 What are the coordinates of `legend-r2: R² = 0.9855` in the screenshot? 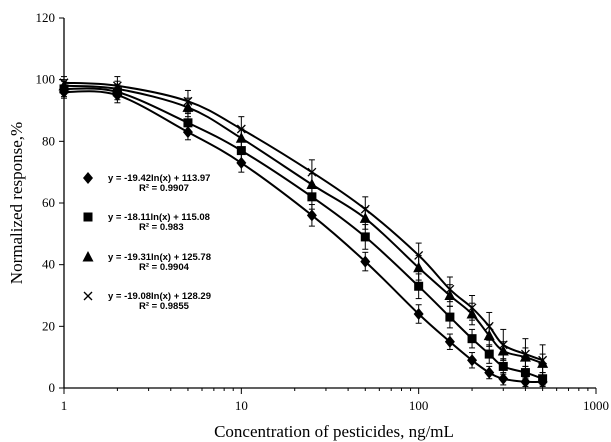 It's located at (164, 306).